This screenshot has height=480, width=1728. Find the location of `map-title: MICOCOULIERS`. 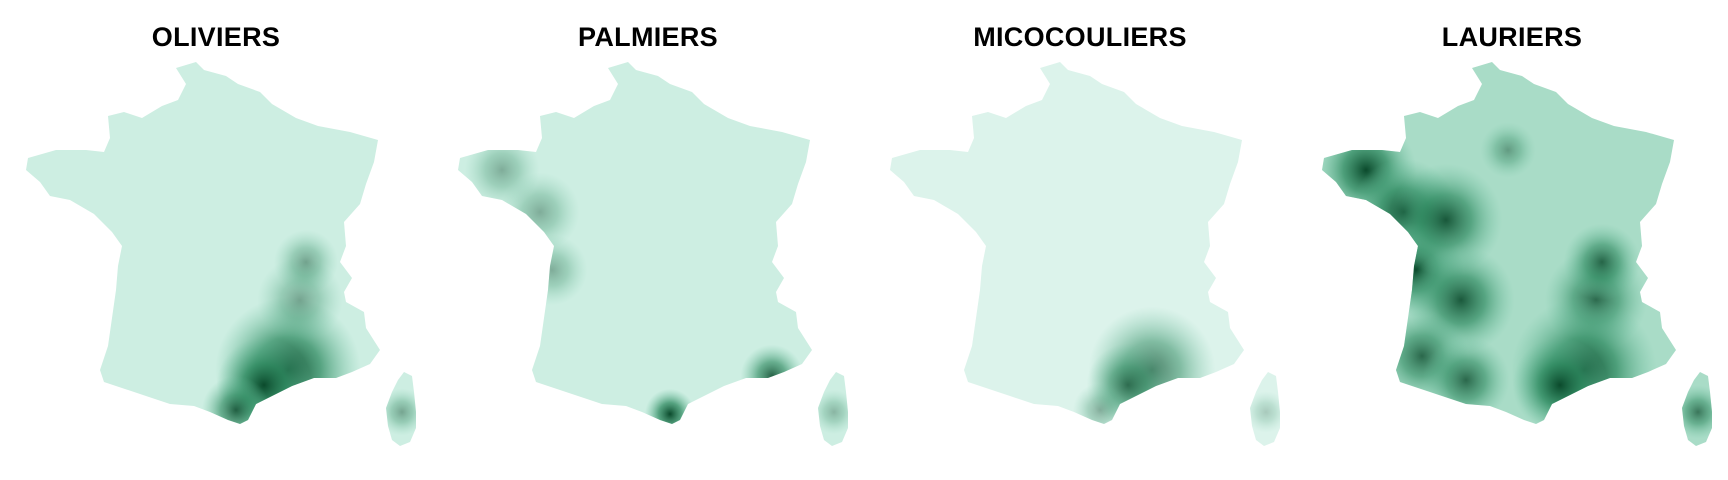

map-title: MICOCOULIERS is located at coordinates (1080, 37).